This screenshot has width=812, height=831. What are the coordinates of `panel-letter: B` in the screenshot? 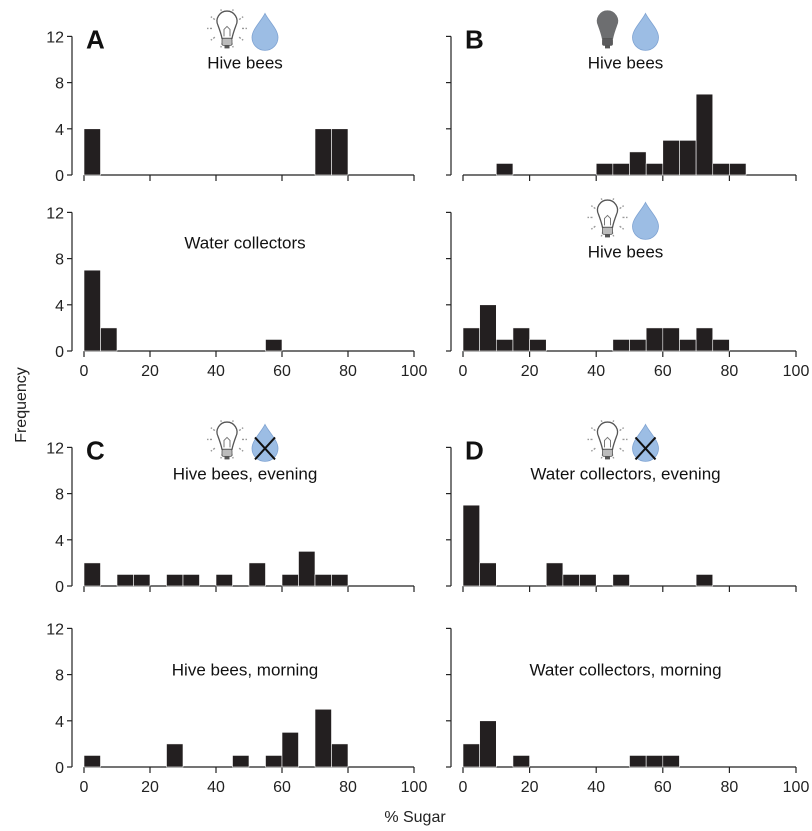 It's located at (474, 39).